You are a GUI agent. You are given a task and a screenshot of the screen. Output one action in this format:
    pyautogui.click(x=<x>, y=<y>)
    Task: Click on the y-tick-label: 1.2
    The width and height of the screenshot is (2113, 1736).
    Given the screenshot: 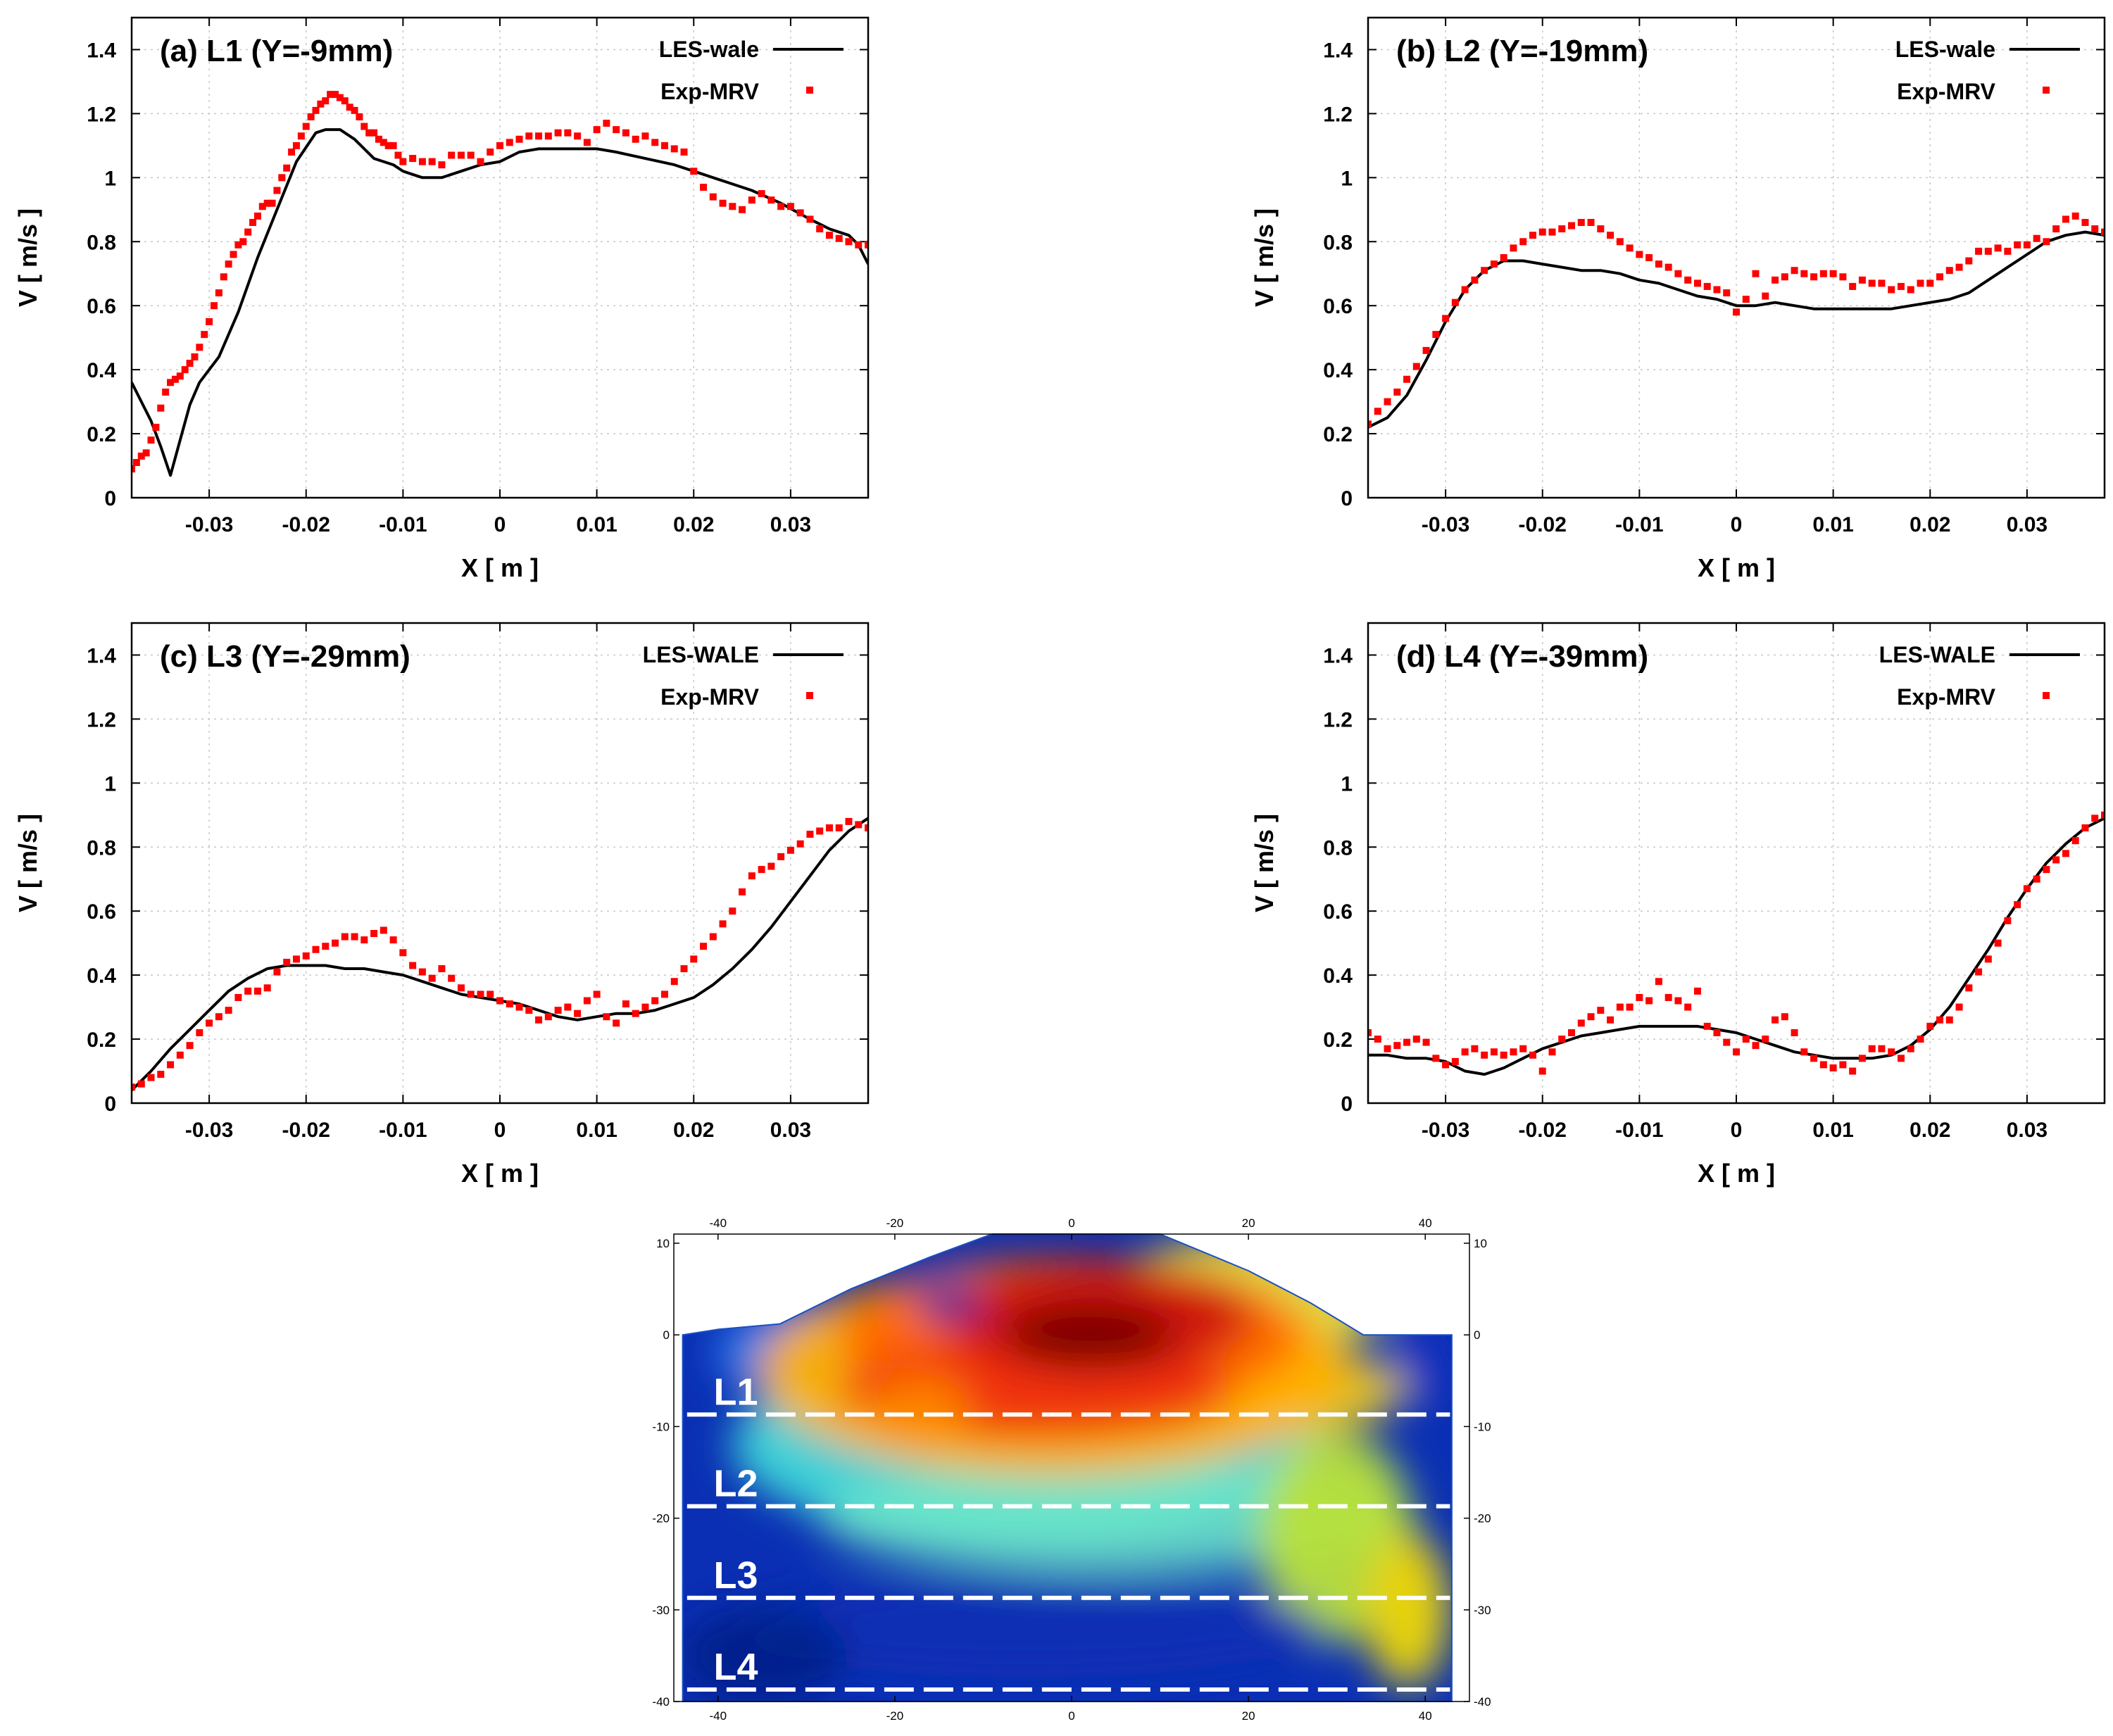 What is the action you would take?
    pyautogui.click(x=102, y=114)
    